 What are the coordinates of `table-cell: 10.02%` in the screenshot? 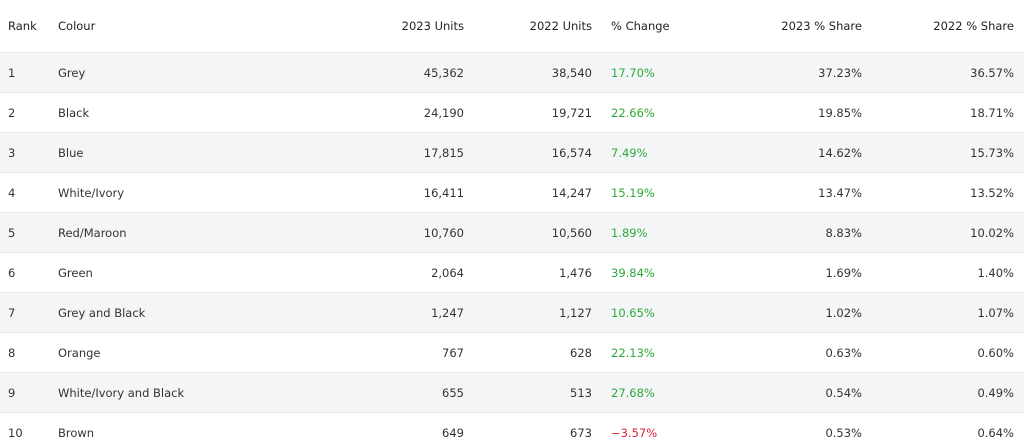 It's located at (943, 232).